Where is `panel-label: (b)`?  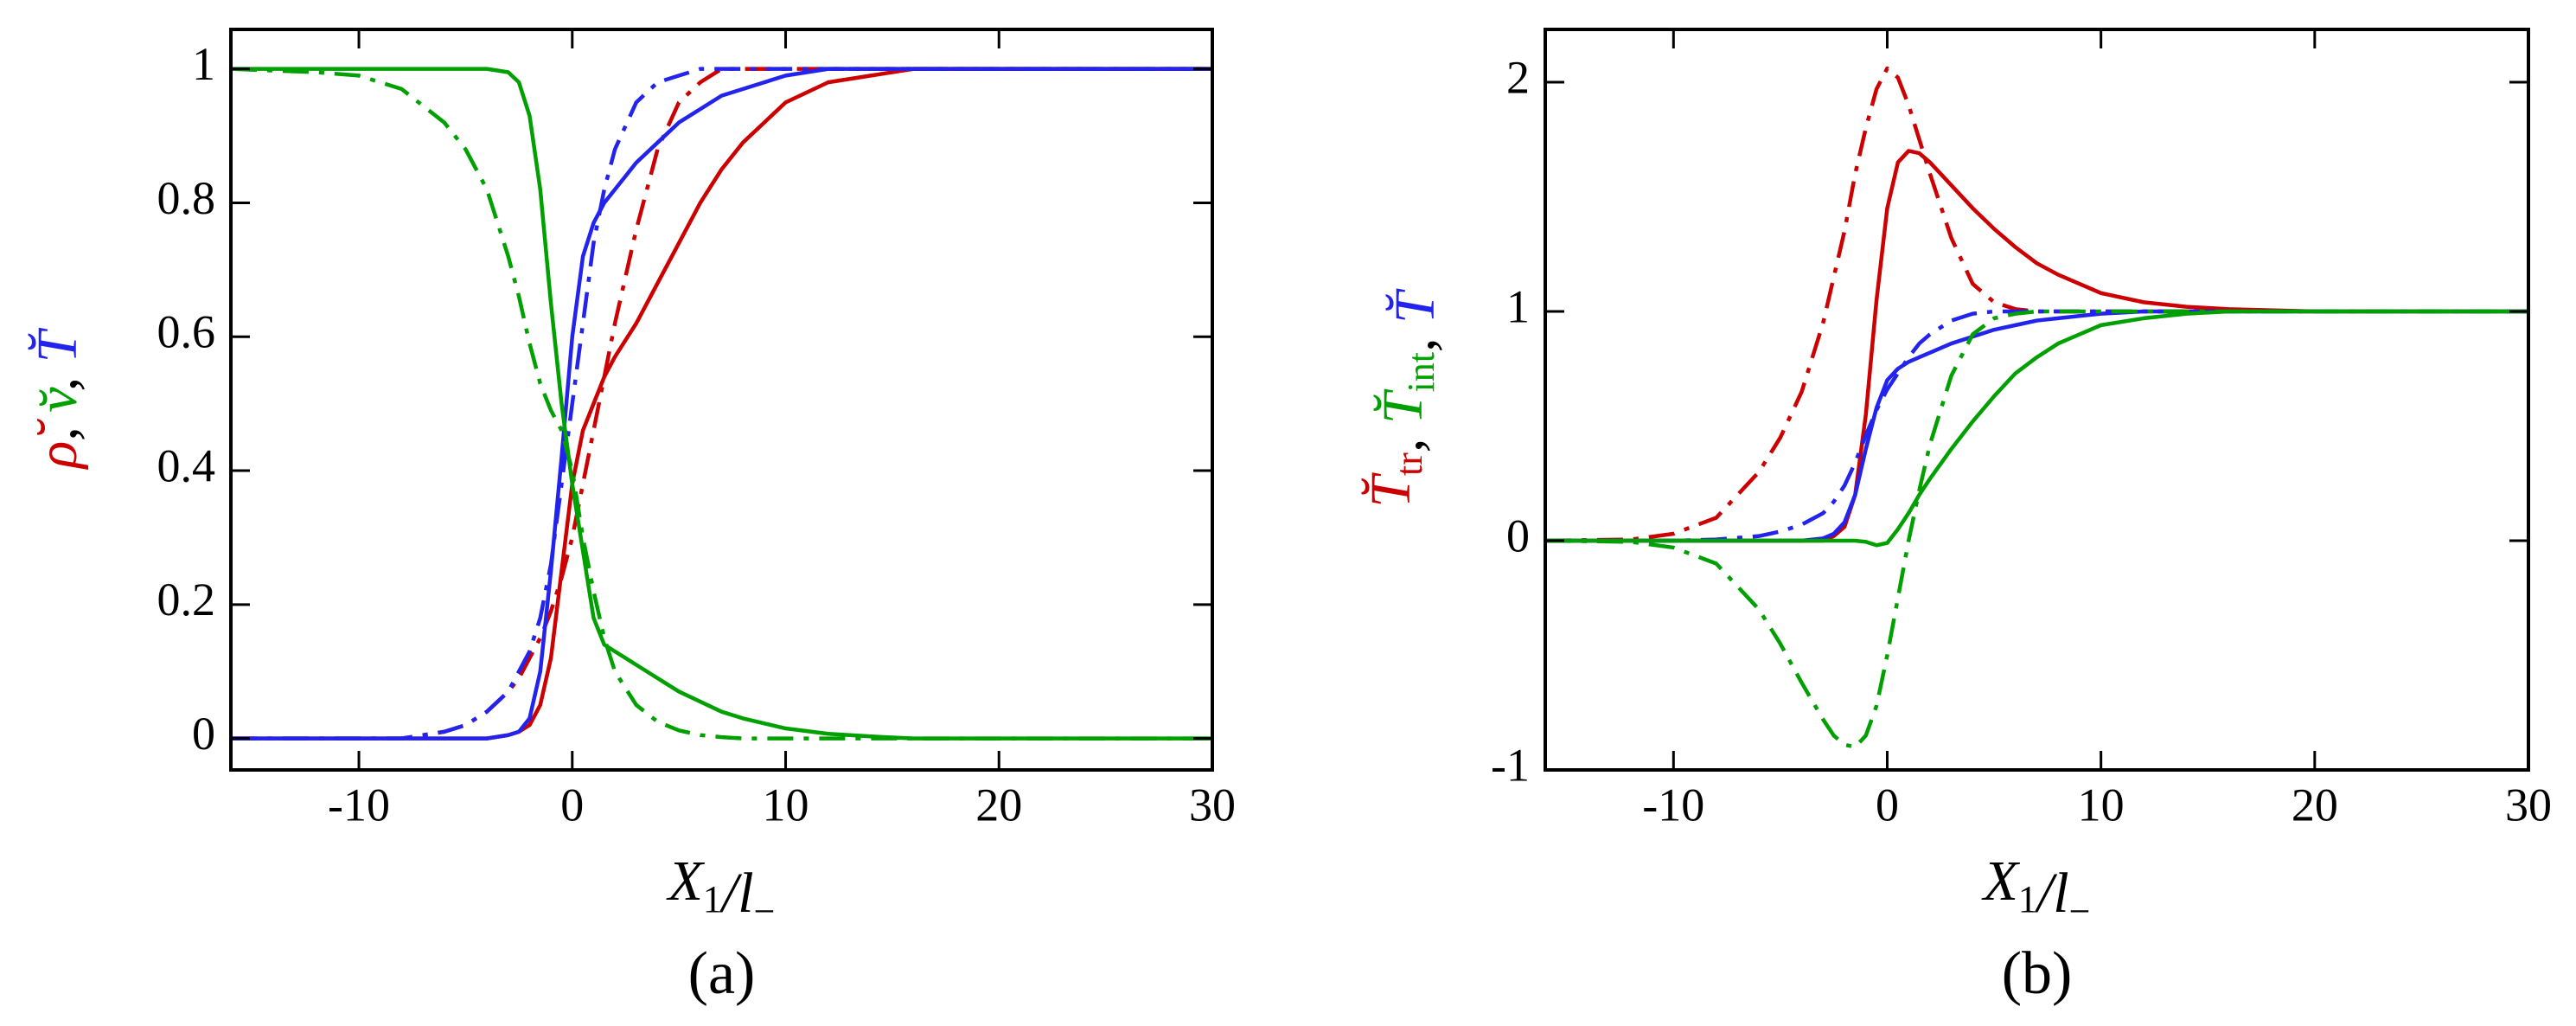 panel-label: (b) is located at coordinates (2037, 973).